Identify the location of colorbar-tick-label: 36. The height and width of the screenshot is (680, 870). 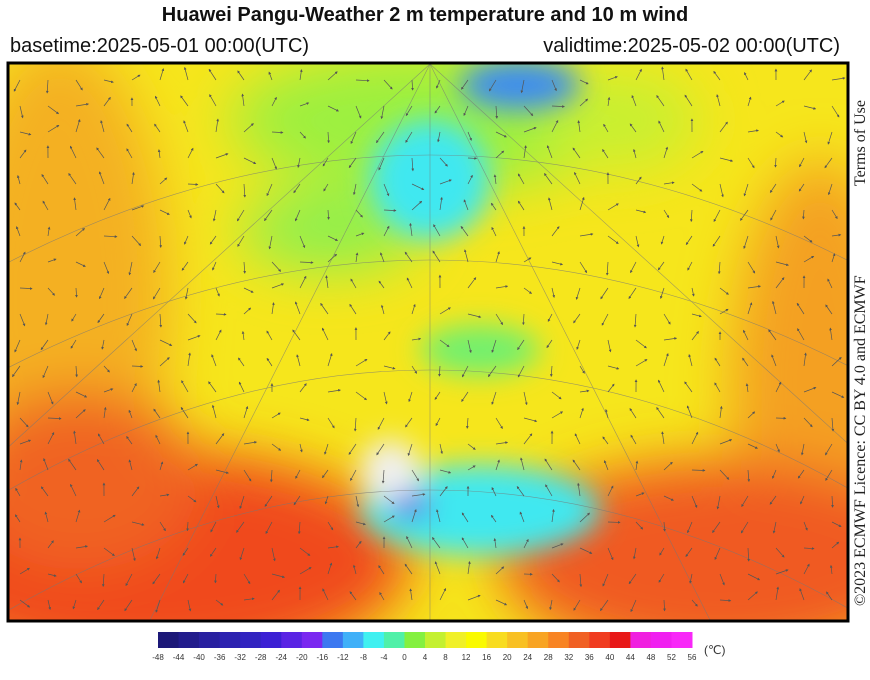
(589, 657).